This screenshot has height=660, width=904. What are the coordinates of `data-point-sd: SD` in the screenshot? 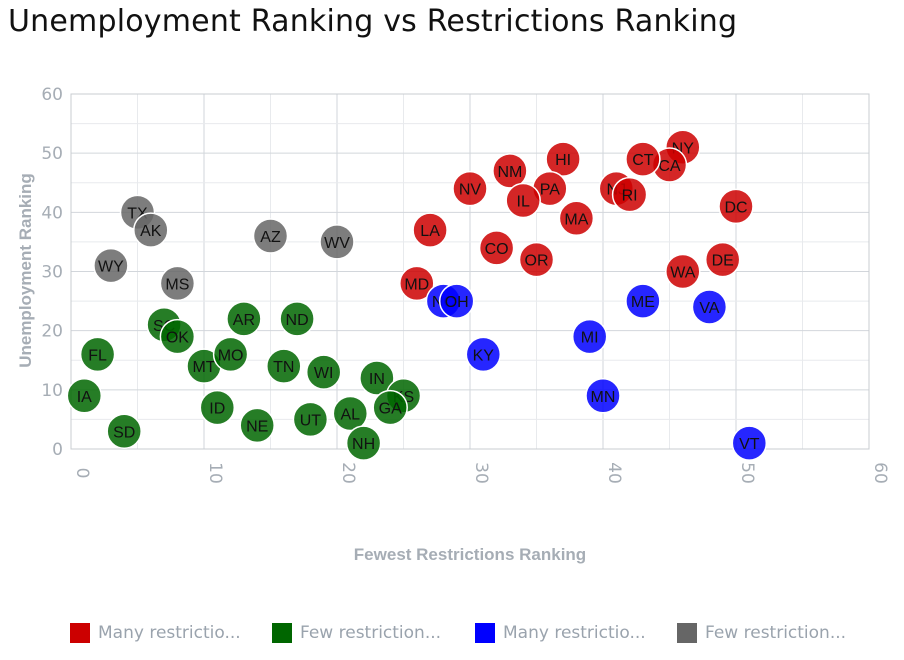 It's located at (124, 431).